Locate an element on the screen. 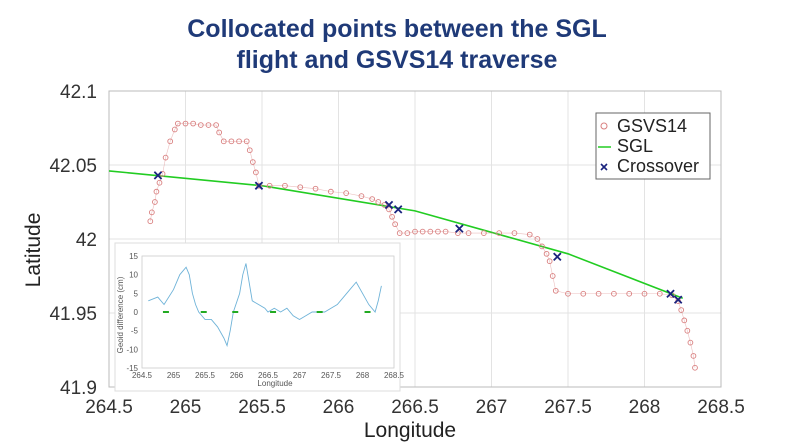  inset-y-tick-label: -15 is located at coordinates (132, 368).